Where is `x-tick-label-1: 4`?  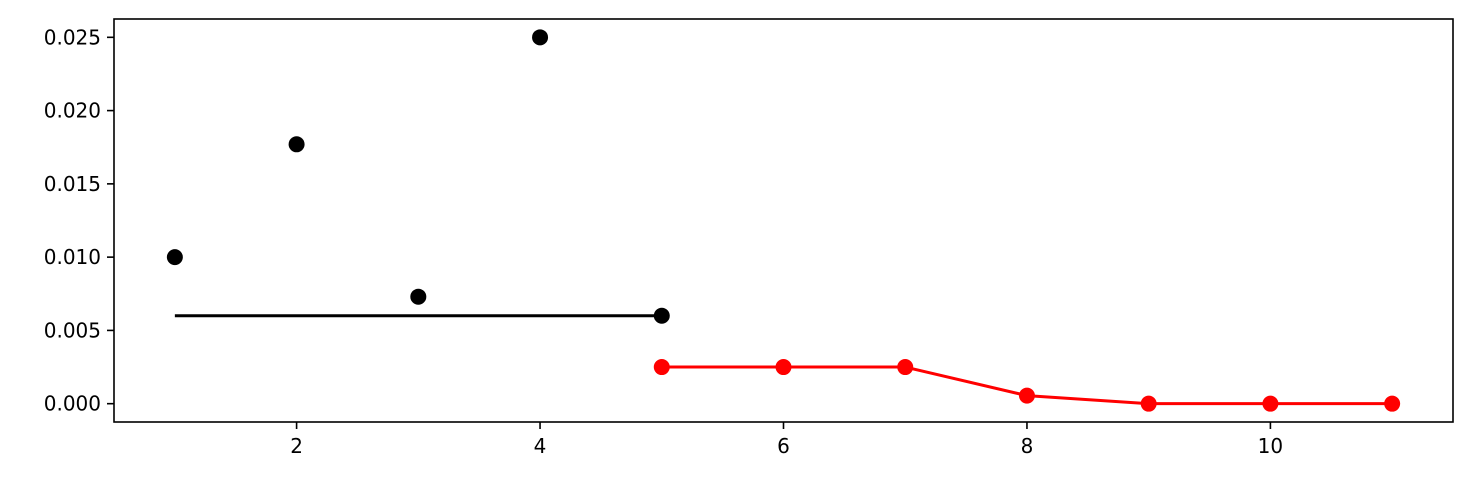
x-tick-label-1: 4 is located at coordinates (540, 446).